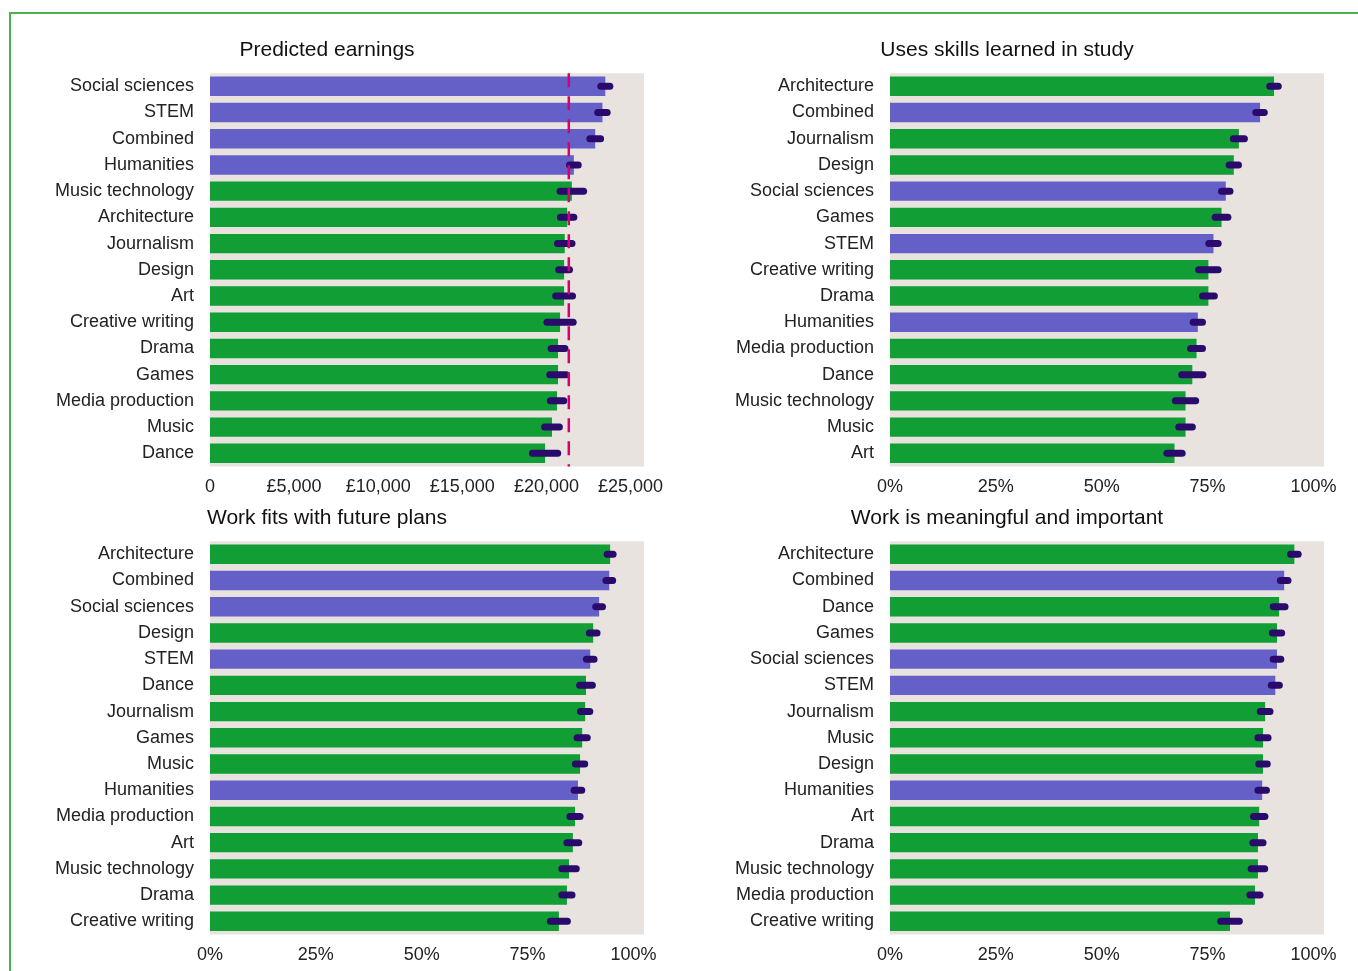 The width and height of the screenshot is (1358, 971). What do you see at coordinates (631, 486) in the screenshot?
I see `x-tick-label: £25,000` at bounding box center [631, 486].